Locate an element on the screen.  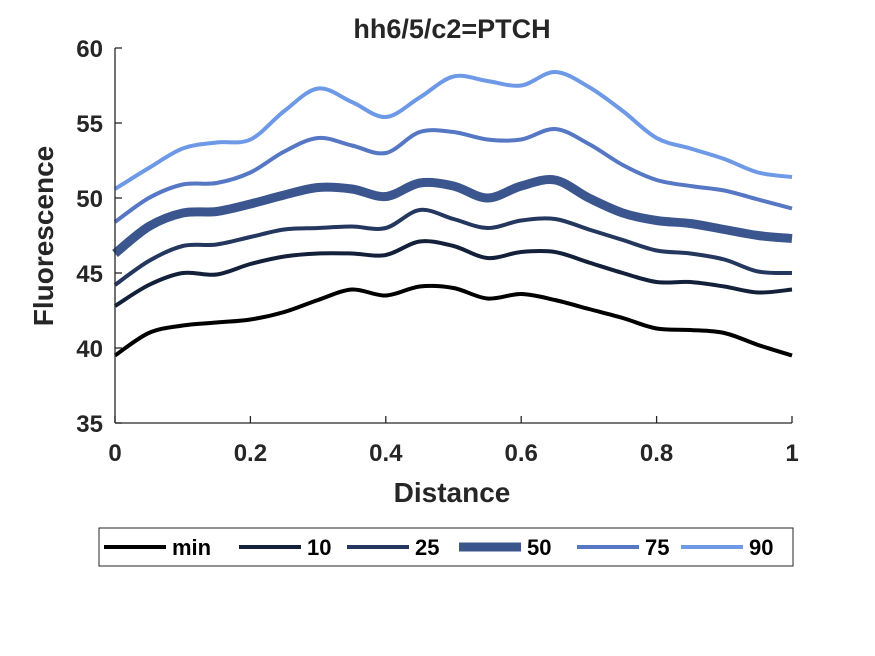
y-tick-label: 55 is located at coordinates (89, 124).